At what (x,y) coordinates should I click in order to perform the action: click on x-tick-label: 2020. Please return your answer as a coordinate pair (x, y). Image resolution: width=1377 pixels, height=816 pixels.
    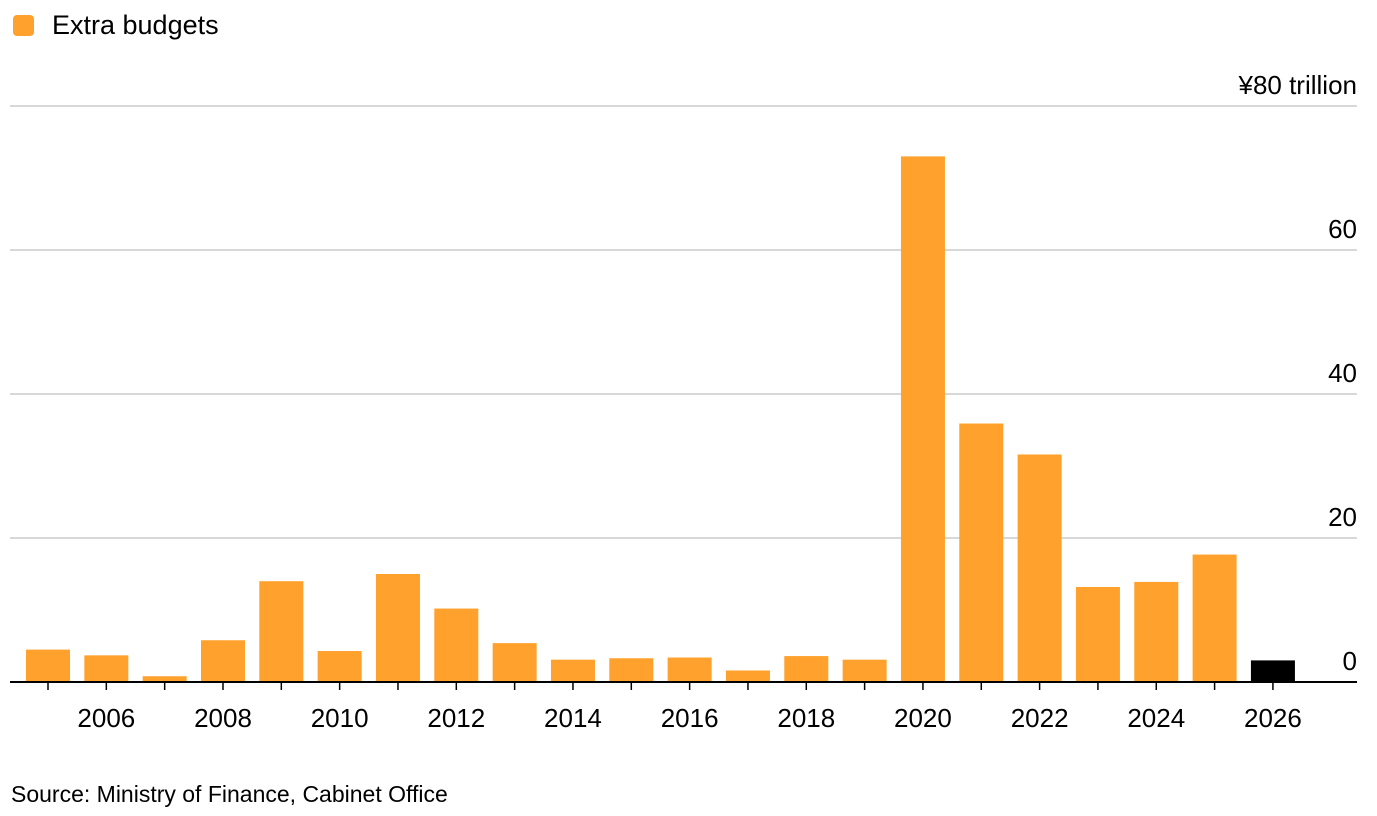
    Looking at the image, I should click on (923, 718).